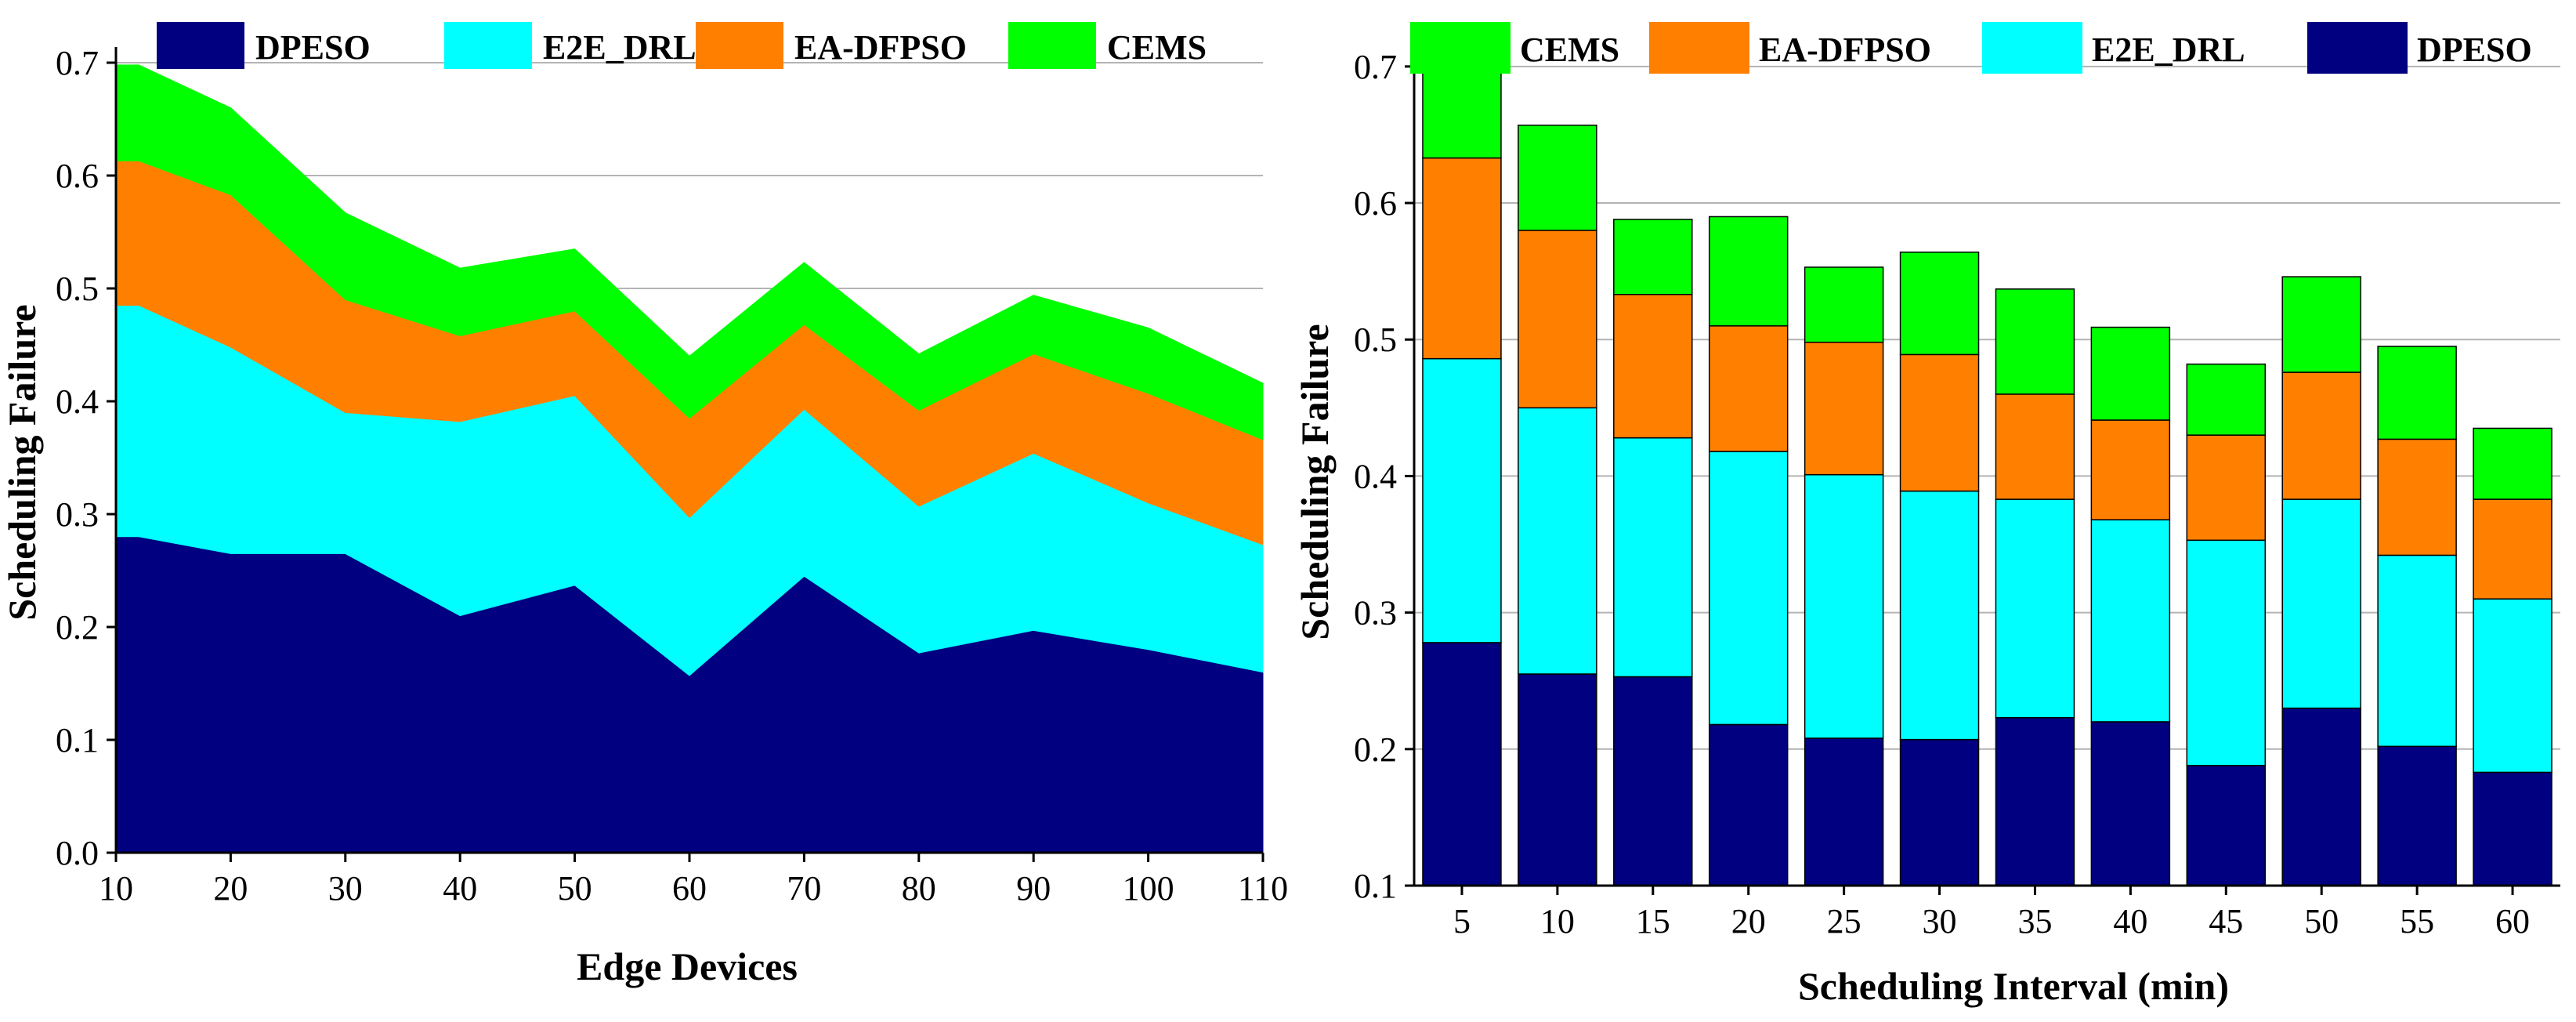  I want to click on left-x-tick-label: 80, so click(919, 888).